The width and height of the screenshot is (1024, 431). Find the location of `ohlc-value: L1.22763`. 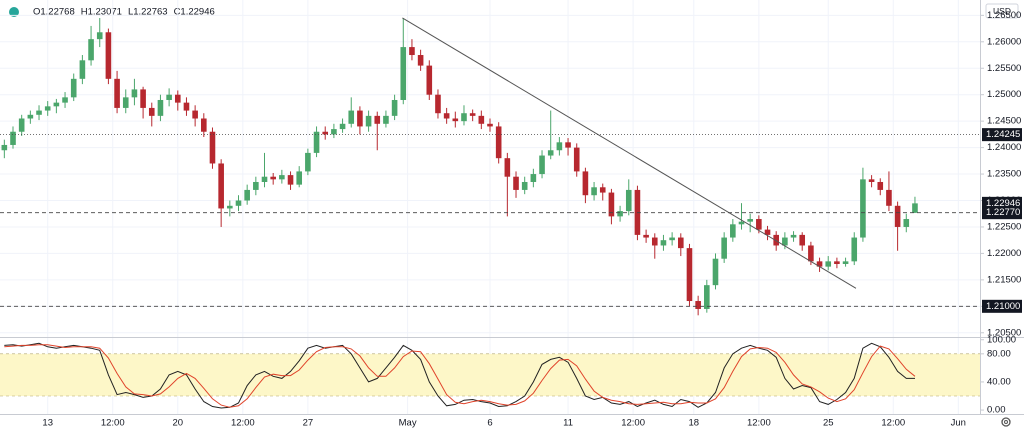

ohlc-value: L1.22763 is located at coordinates (148, 12).